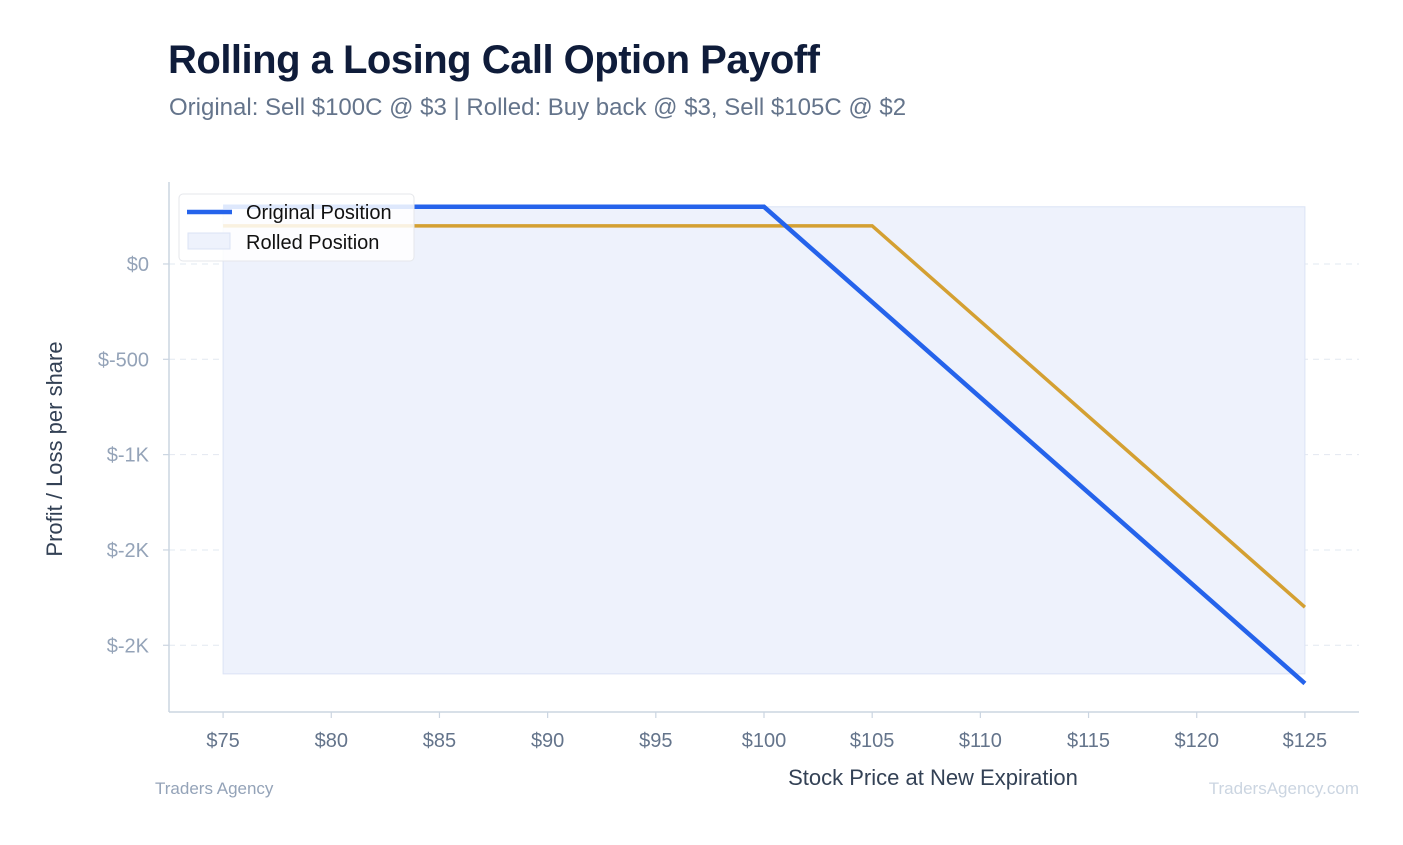 The image size is (1403, 845). What do you see at coordinates (439, 741) in the screenshot?
I see `x-tick-label: $85` at bounding box center [439, 741].